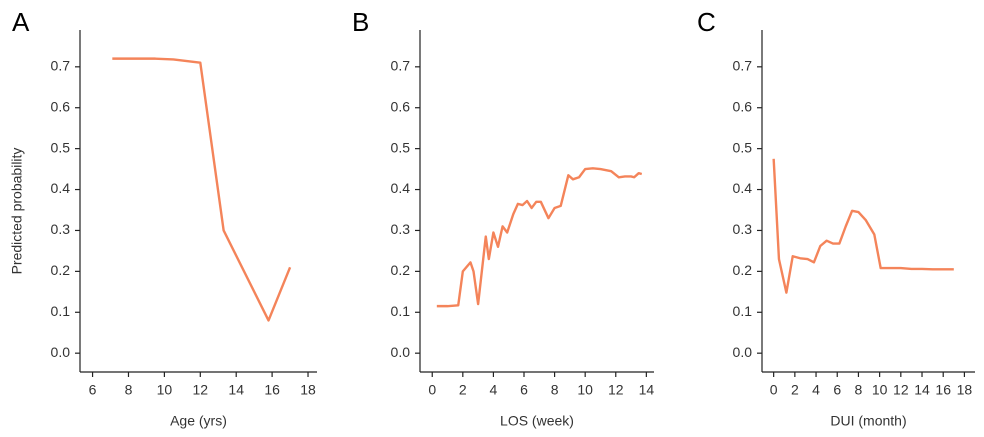  I want to click on panel-label: B, so click(360, 22).